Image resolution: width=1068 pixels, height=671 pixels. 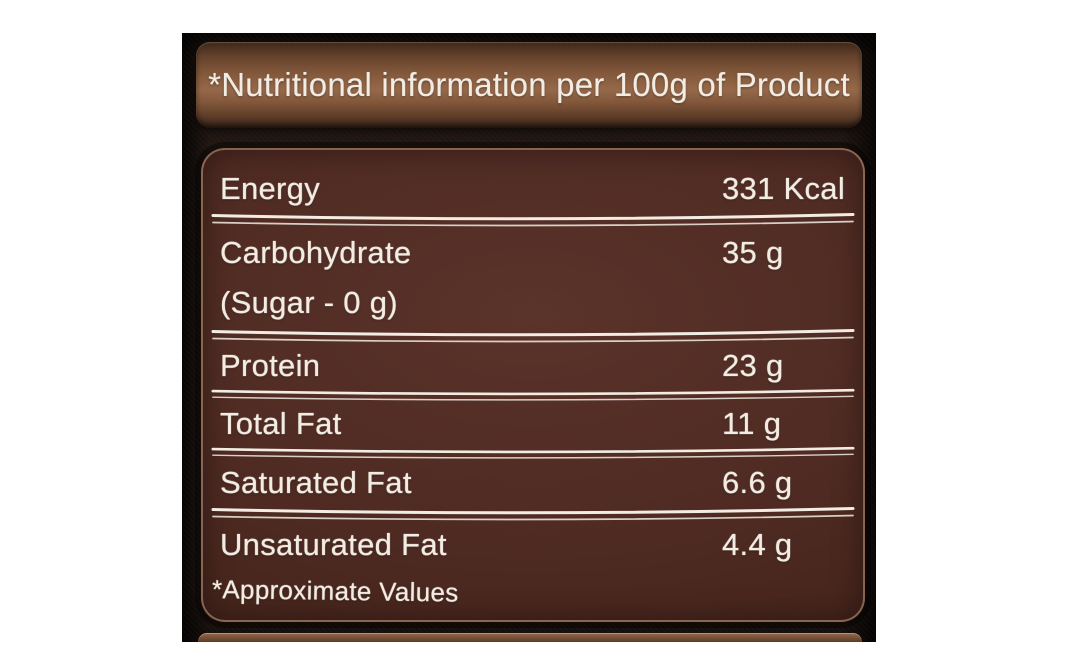 What do you see at coordinates (270, 188) in the screenshot?
I see `nutrient-label: Energy` at bounding box center [270, 188].